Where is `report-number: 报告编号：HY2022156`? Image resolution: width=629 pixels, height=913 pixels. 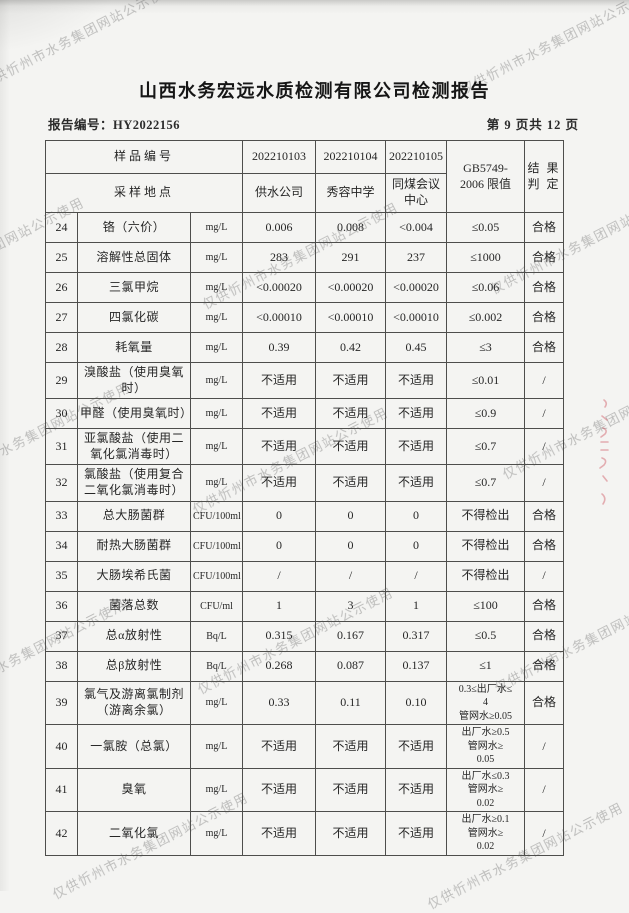
report-number: 报告编号：HY2022156 is located at coordinates (114, 125).